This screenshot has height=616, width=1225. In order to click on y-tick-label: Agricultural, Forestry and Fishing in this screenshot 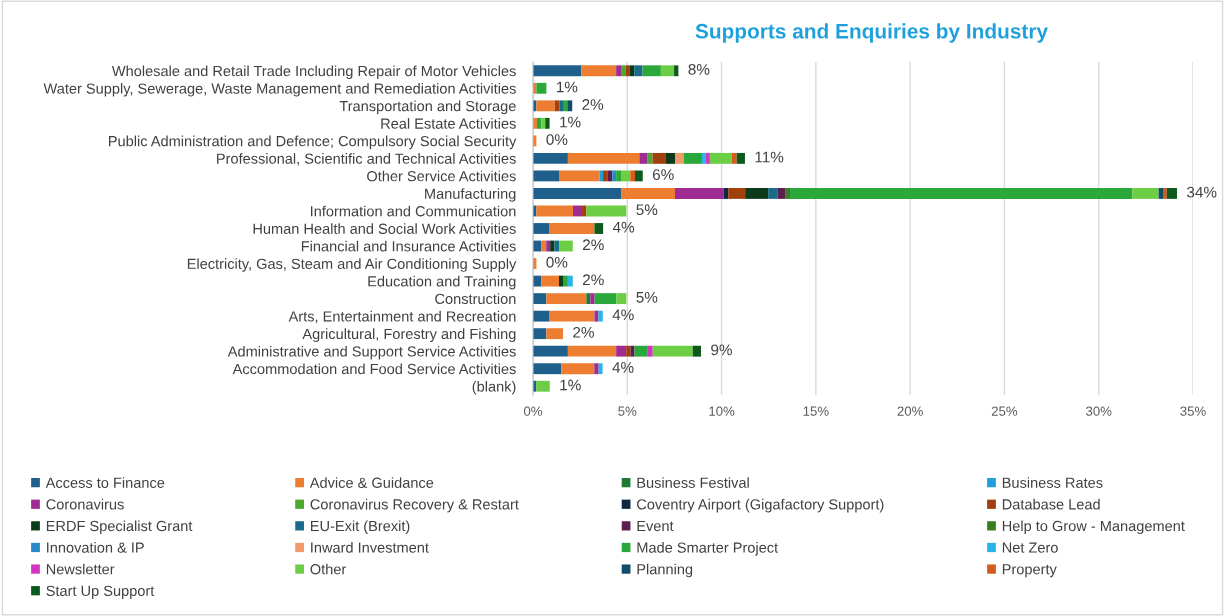, I will do `click(409, 335)`.